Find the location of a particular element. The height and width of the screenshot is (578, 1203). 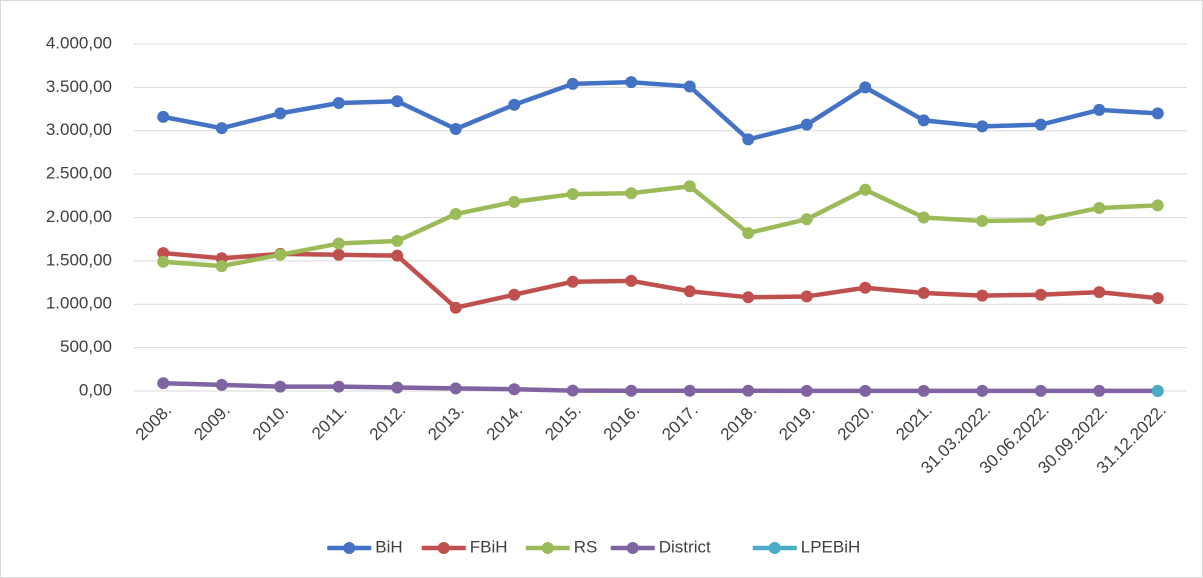

y-tick-label: 1.500,00 is located at coordinates (79, 259).